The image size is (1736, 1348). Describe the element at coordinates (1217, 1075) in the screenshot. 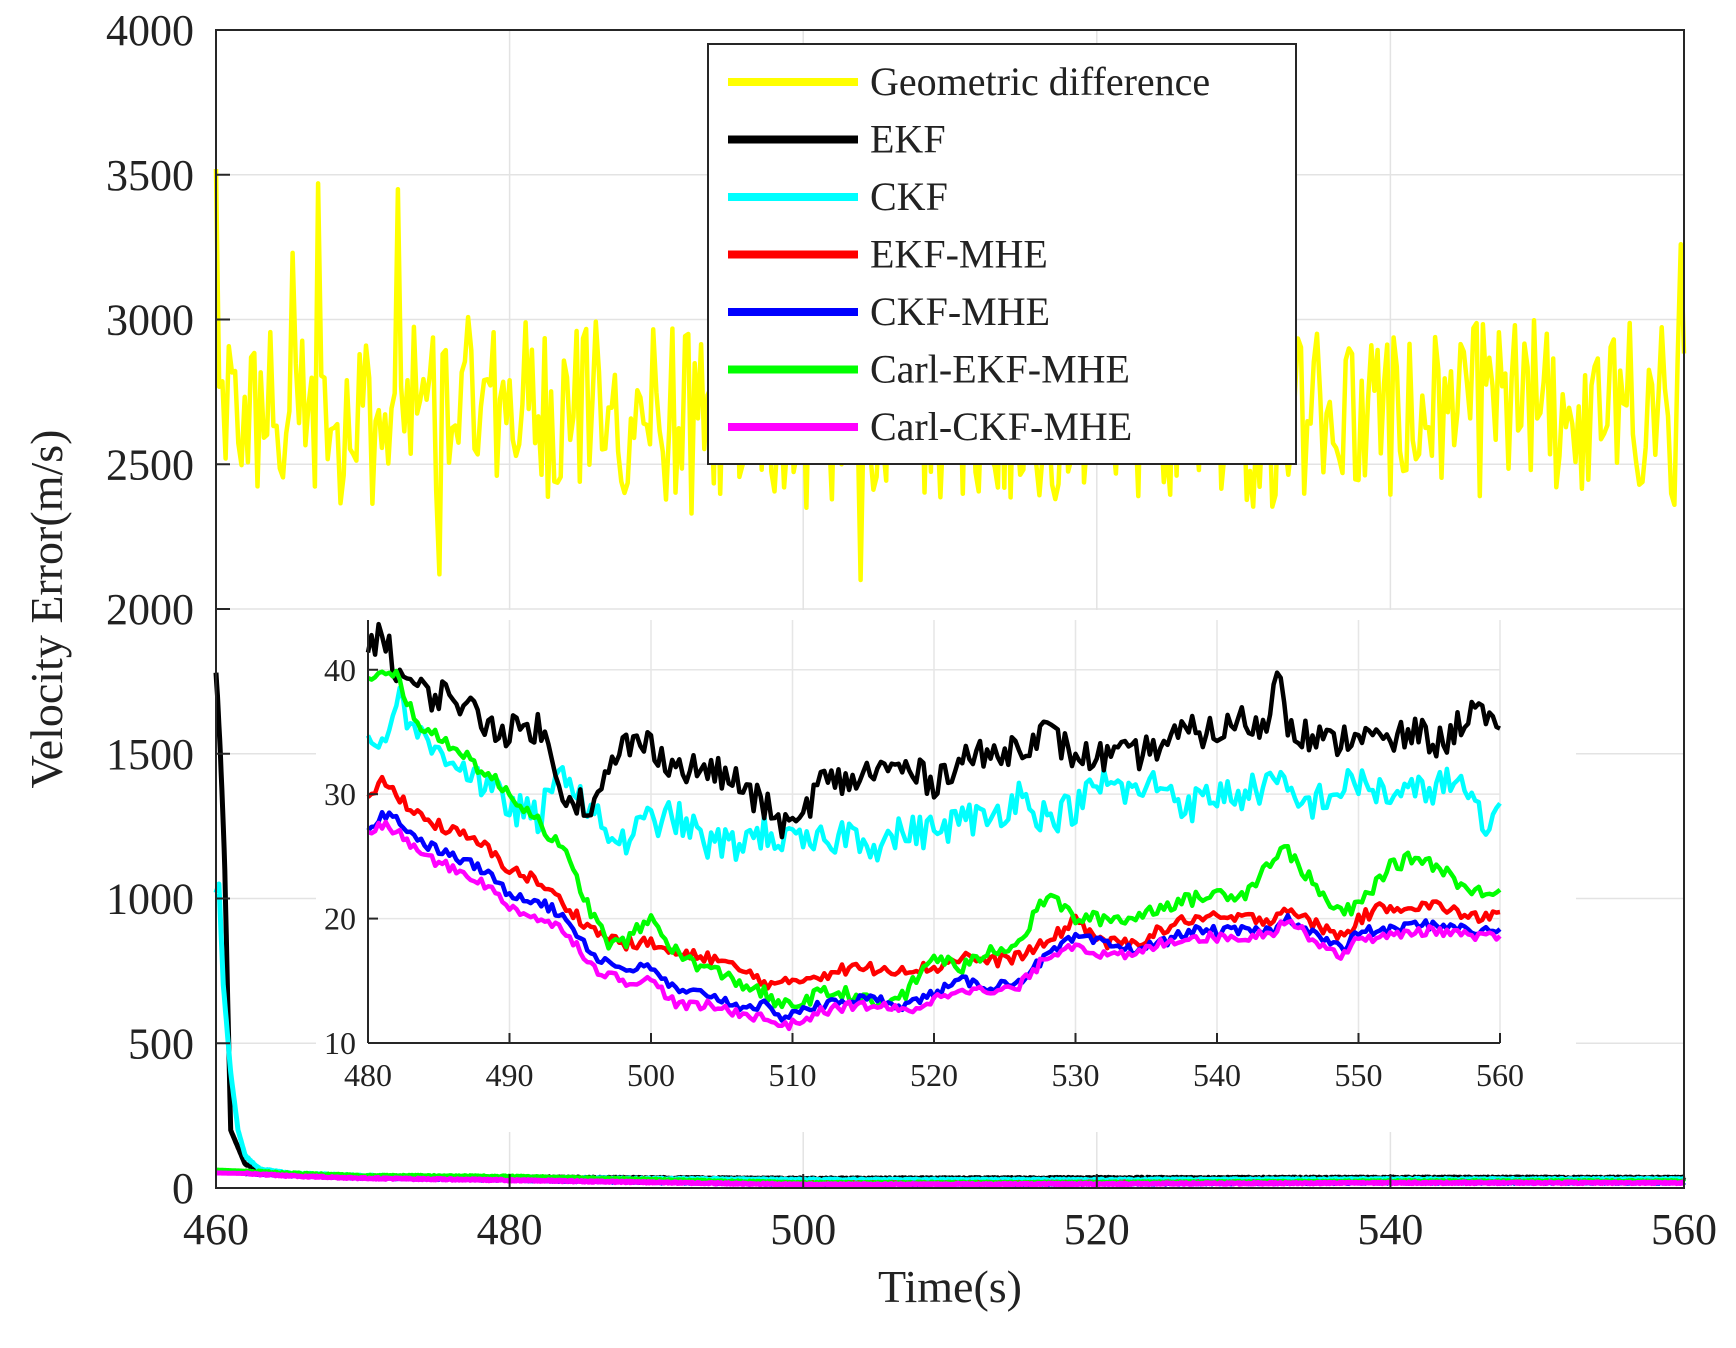

I see `inset-x-tick-label: 540` at that location.